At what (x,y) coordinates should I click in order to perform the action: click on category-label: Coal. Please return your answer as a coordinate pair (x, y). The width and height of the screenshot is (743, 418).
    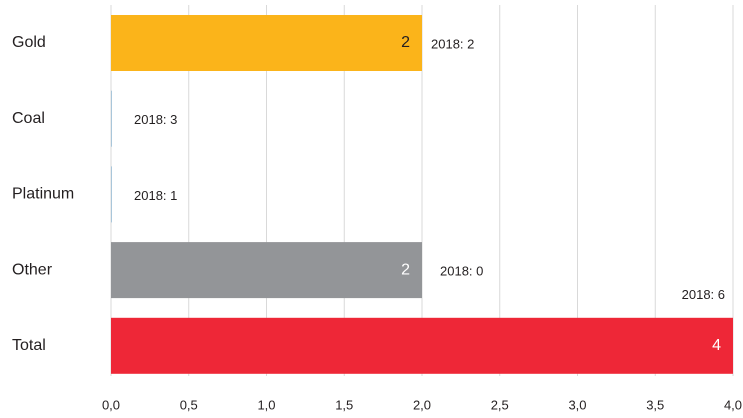
    Looking at the image, I should click on (28, 118).